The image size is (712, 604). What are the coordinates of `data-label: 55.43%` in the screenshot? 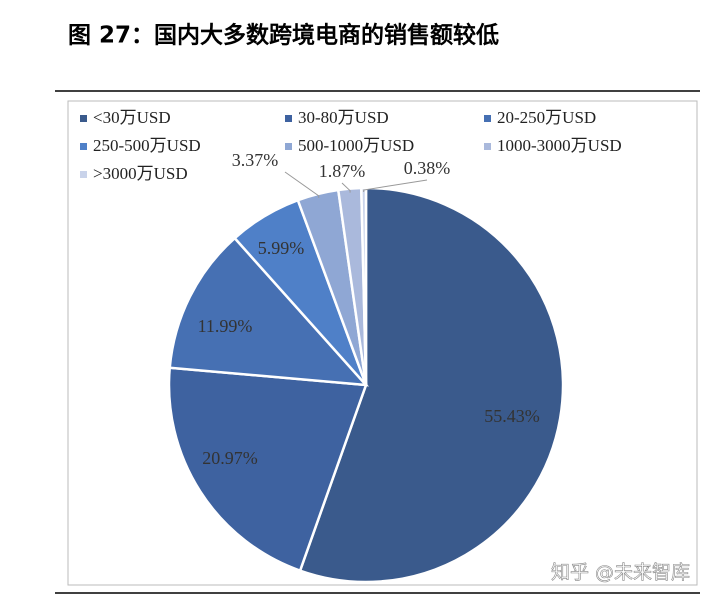 It's located at (512, 416).